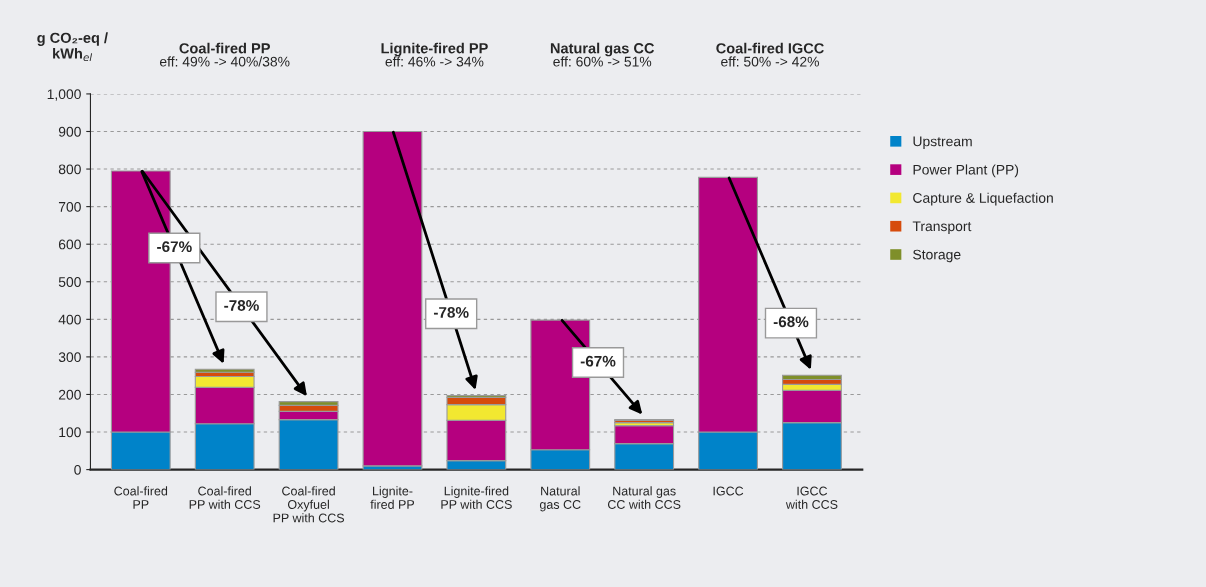 This screenshot has width=1206, height=587. Describe the element at coordinates (69, 131) in the screenshot. I see `y-tick-label: 900` at that location.